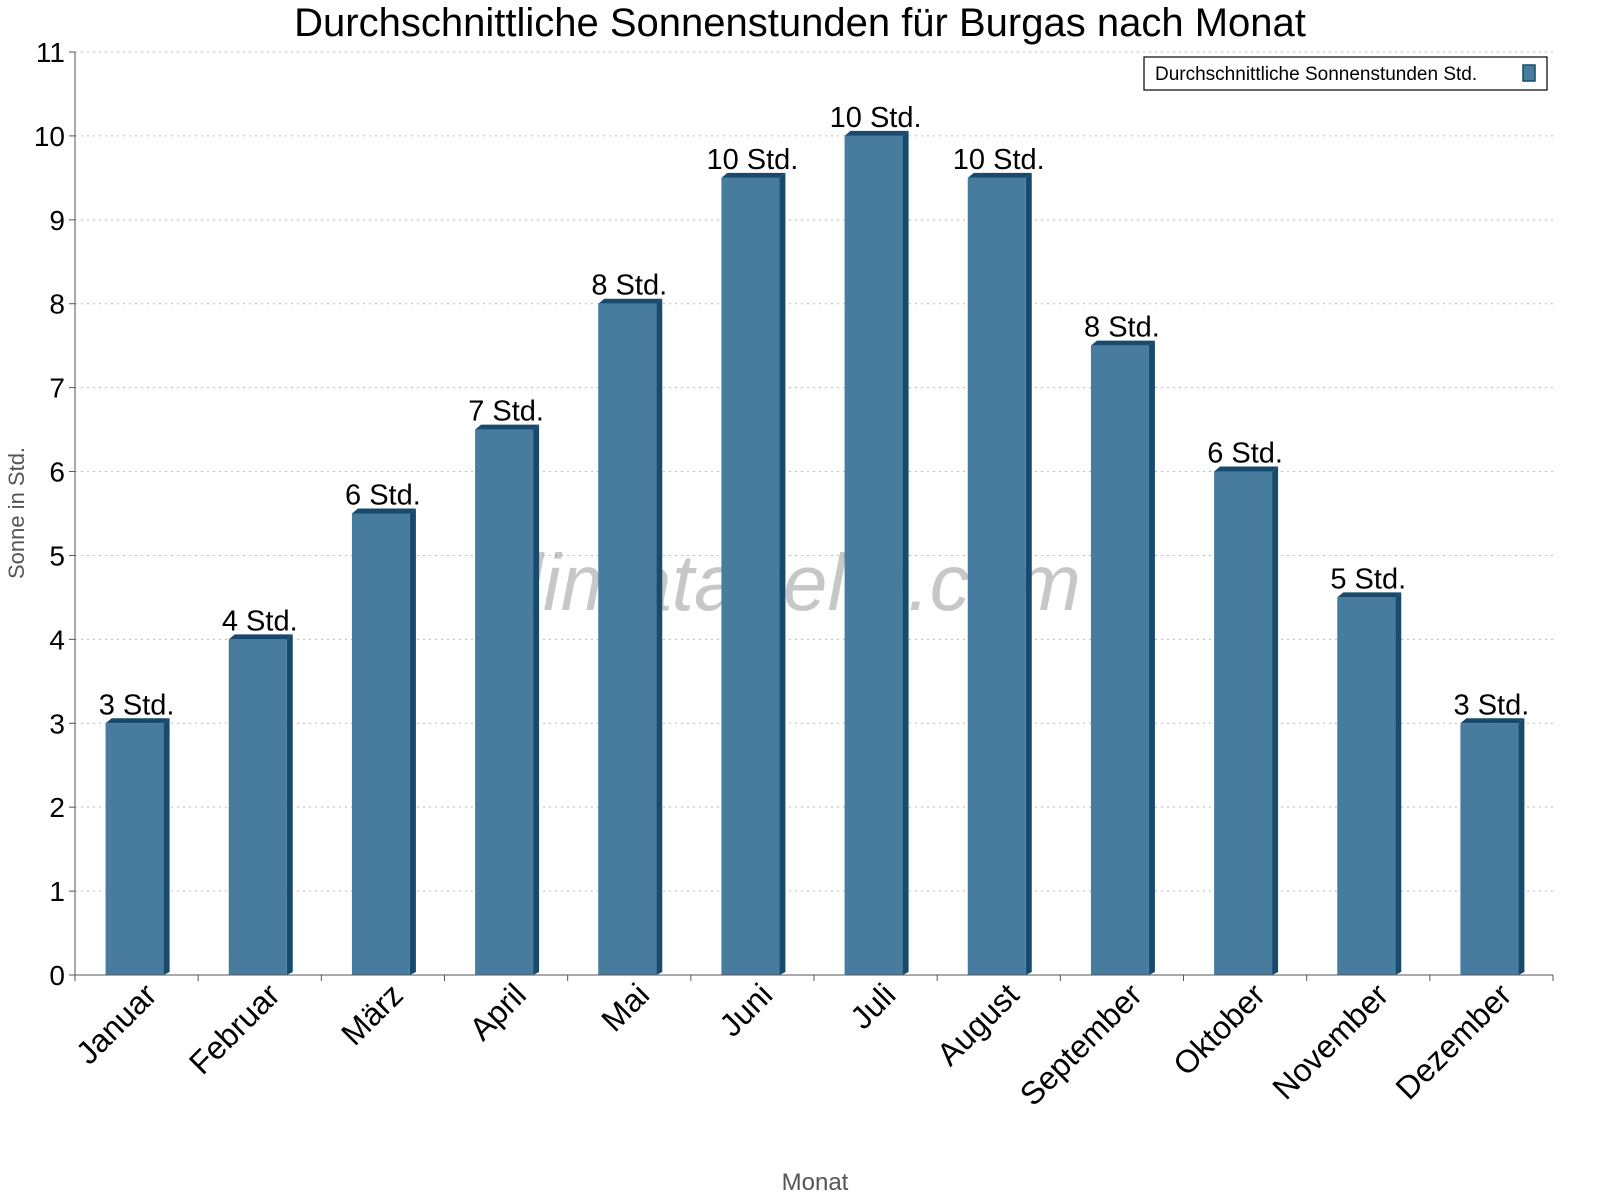 This screenshot has width=1600, height=1200. What do you see at coordinates (1081, 1044) in the screenshot?
I see `x-tick-label: September` at bounding box center [1081, 1044].